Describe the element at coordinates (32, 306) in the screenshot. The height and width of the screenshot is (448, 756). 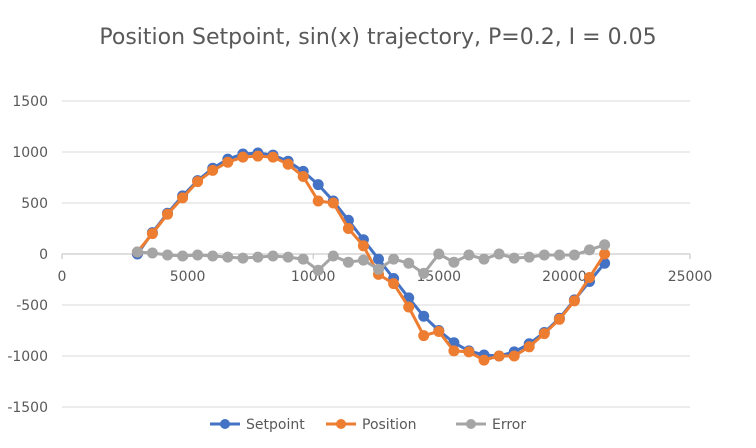
I see `y-tick-label: -500` at that location.